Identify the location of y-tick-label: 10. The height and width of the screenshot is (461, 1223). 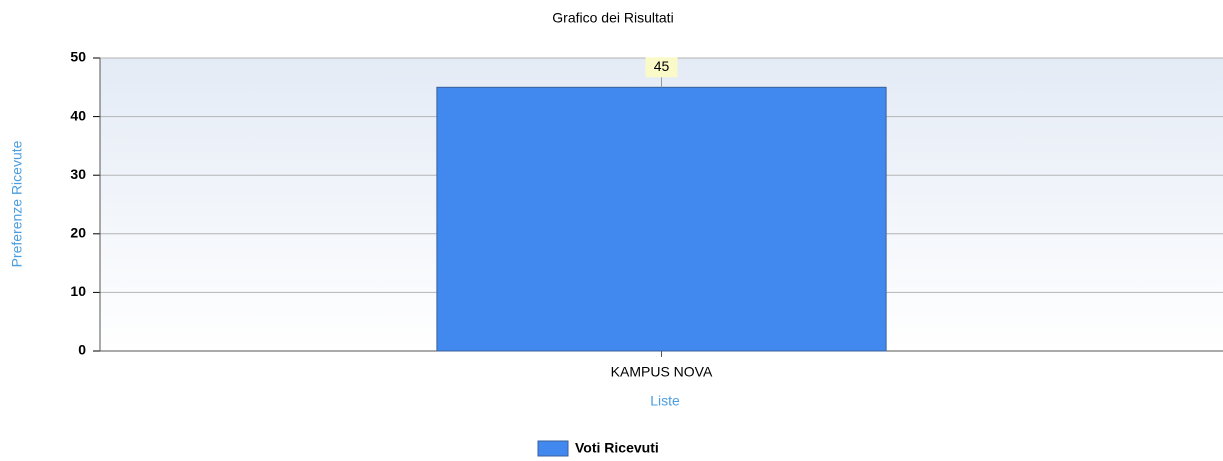
(78, 291).